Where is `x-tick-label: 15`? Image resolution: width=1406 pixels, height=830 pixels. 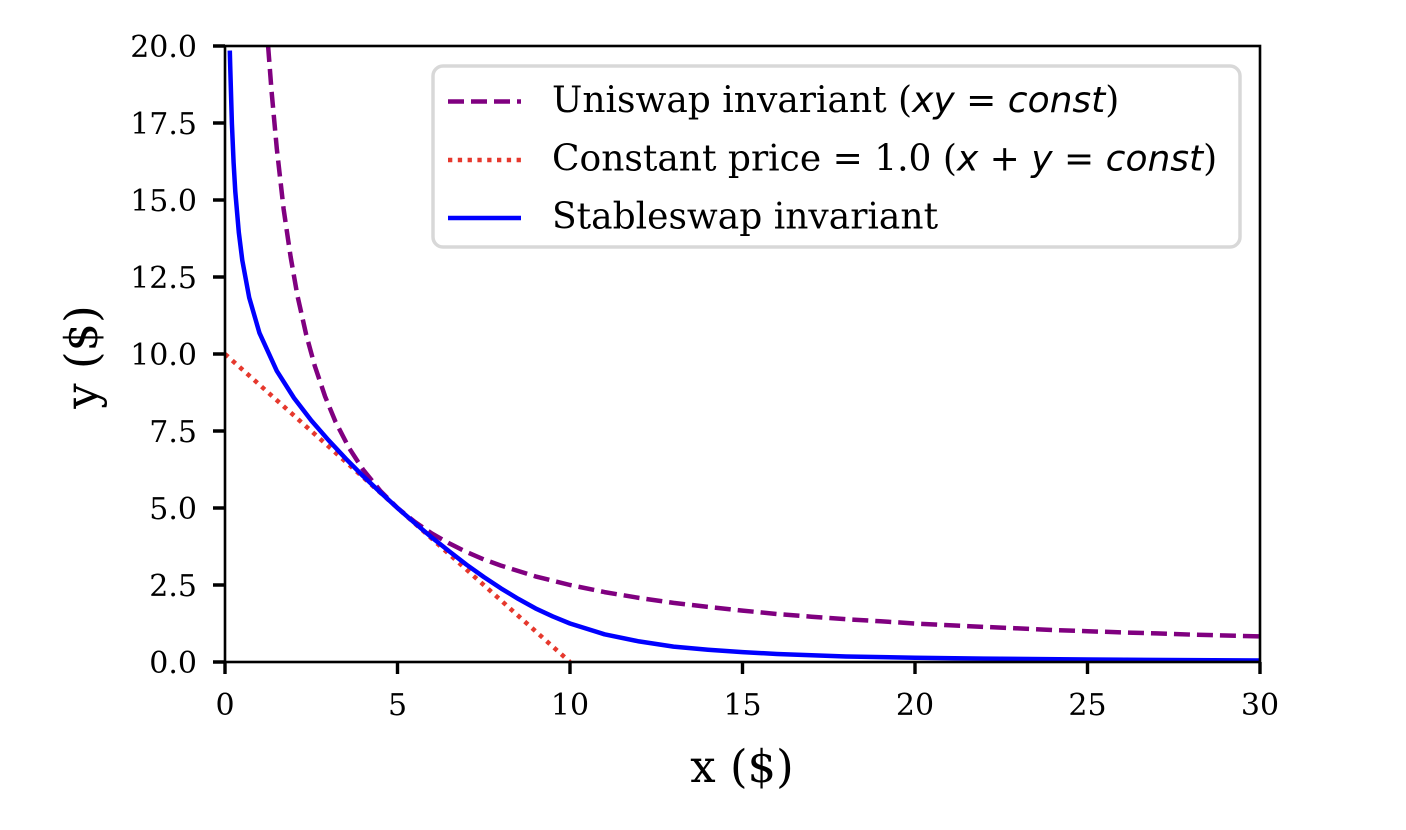
x-tick-label: 15 is located at coordinates (742, 705).